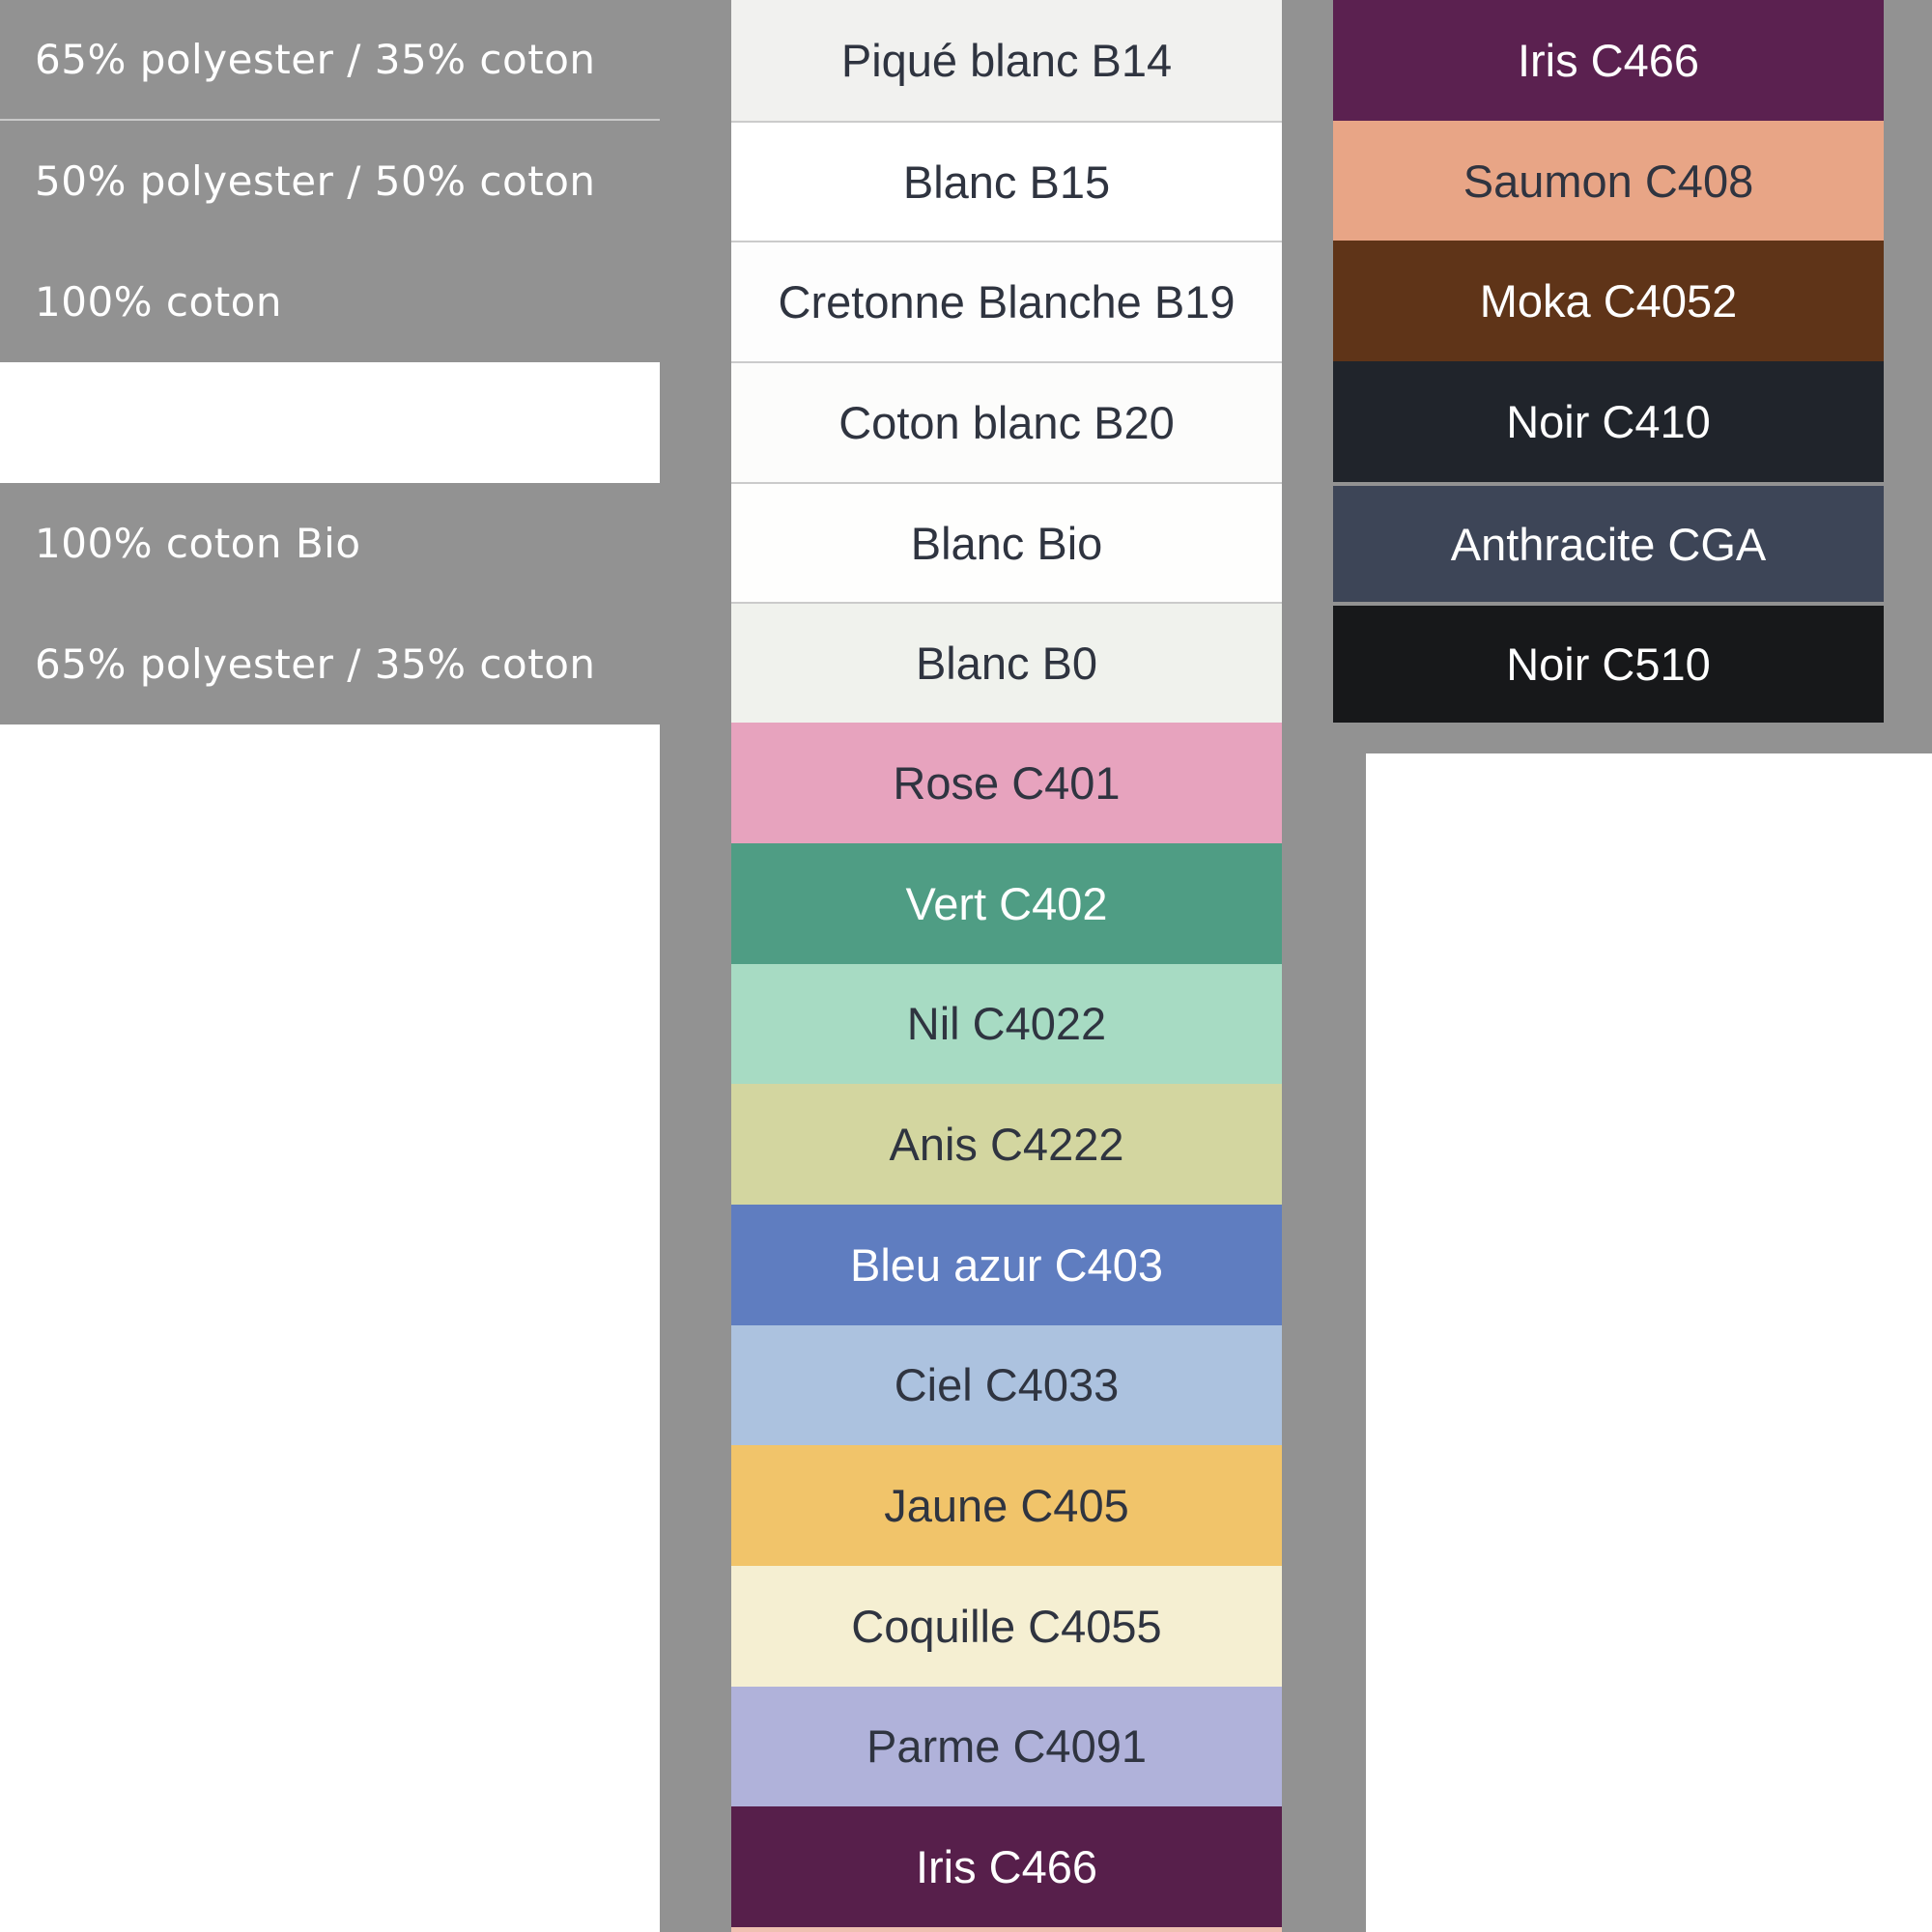 Image resolution: width=1932 pixels, height=1932 pixels. I want to click on color-swatch-row: Parme C4091, so click(1006, 1746).